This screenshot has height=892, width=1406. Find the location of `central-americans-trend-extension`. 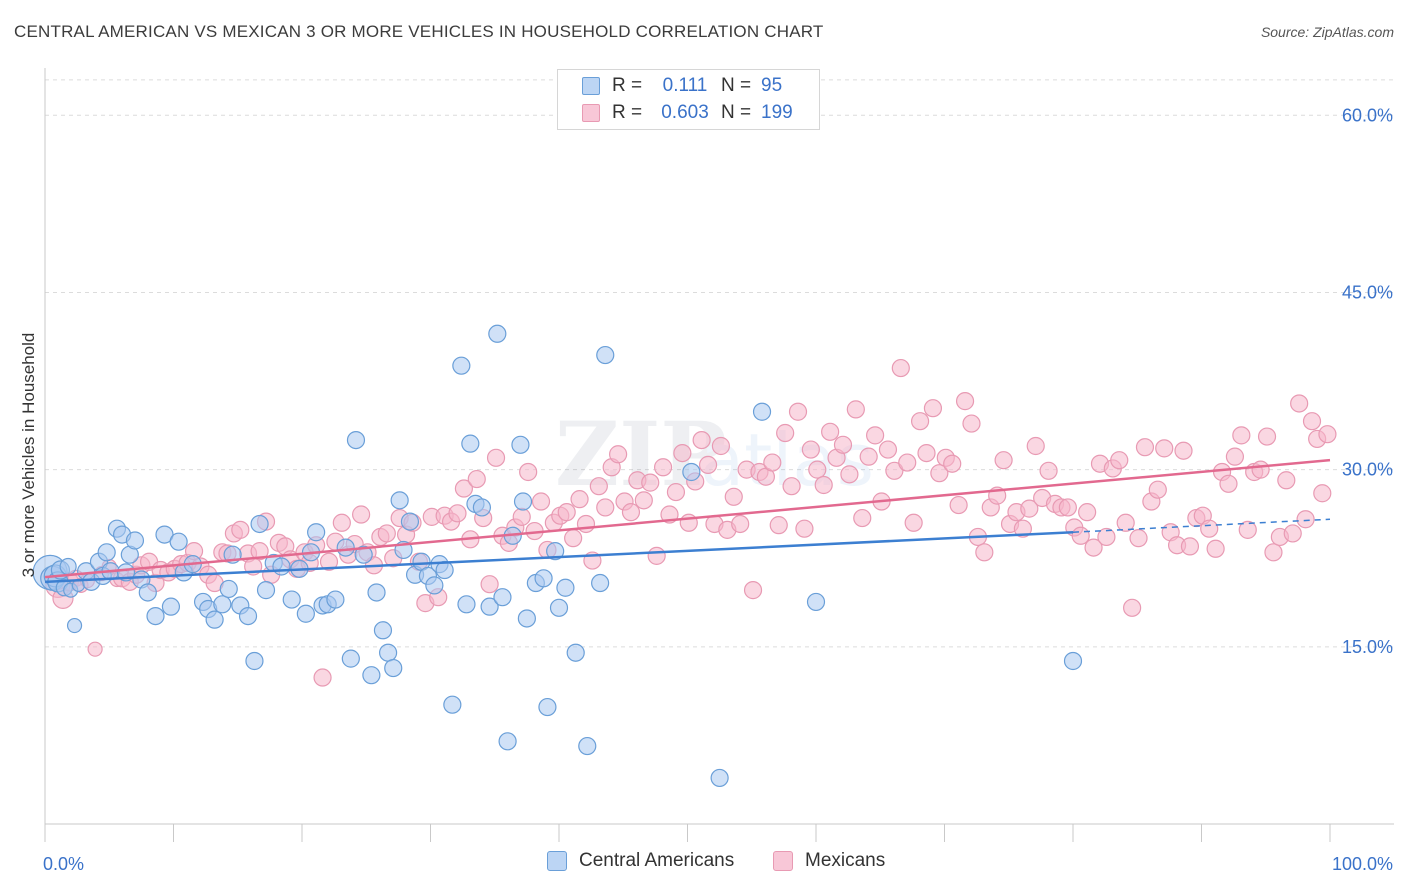

central-americans-trend-extension is located at coordinates (1201, 525).